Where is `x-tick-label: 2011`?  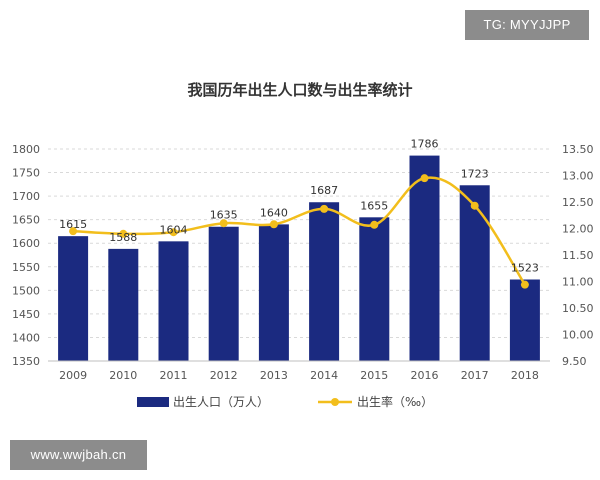 x-tick-label: 2011 is located at coordinates (174, 375).